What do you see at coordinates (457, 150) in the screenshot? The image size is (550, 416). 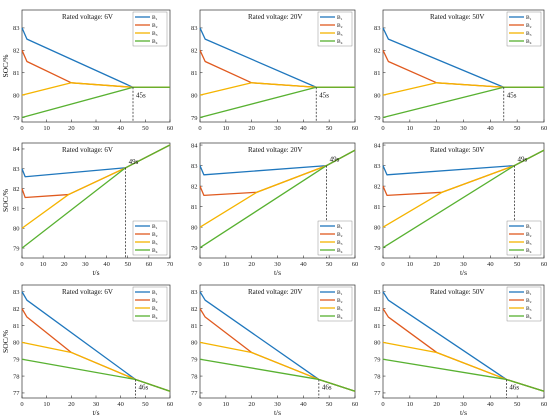 I see `rated-voltage-label: Rated voltage: 50V` at bounding box center [457, 150].